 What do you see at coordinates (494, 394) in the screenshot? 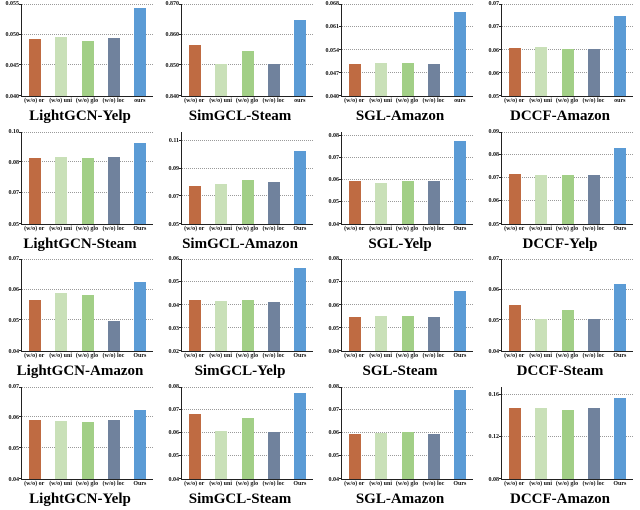
I see `y-tick-label: 0.16` at bounding box center [494, 394].